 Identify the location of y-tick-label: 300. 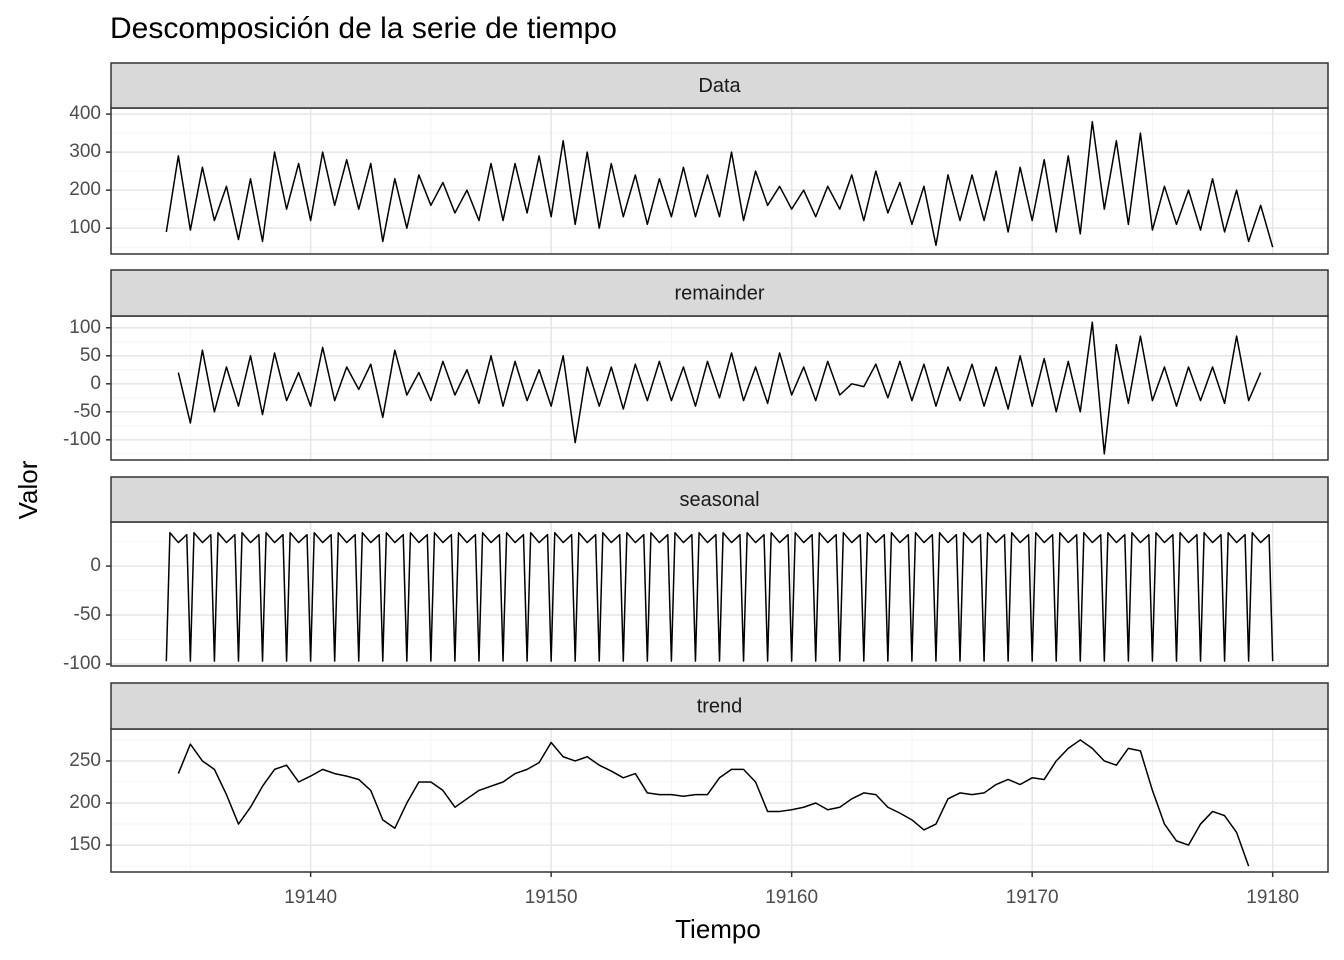
(85, 151).